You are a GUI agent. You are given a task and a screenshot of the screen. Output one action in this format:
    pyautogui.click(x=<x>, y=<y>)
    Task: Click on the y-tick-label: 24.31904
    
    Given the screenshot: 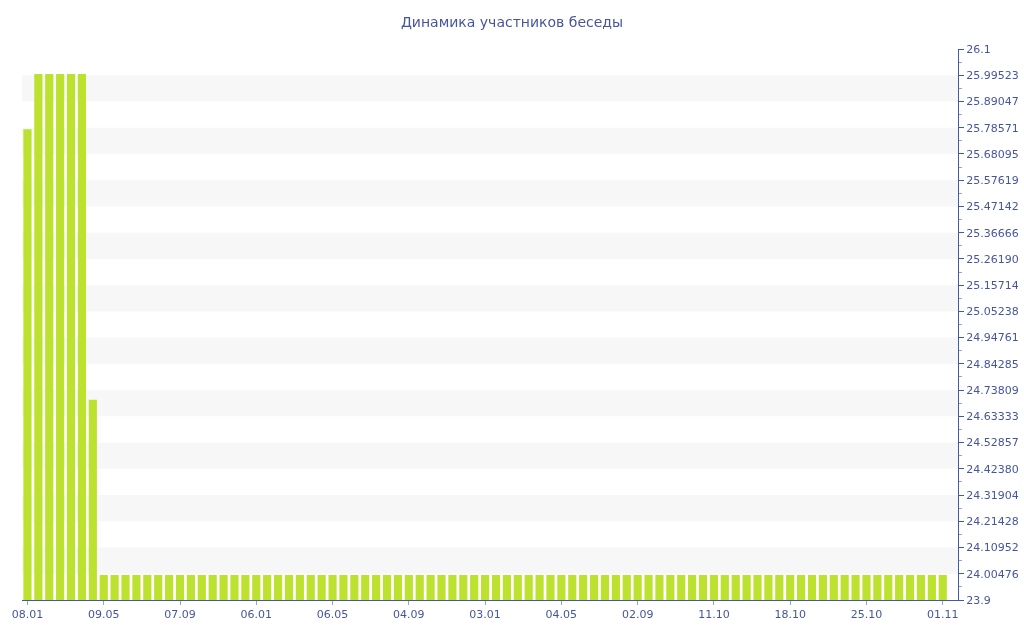 What is the action you would take?
    pyautogui.click(x=992, y=495)
    